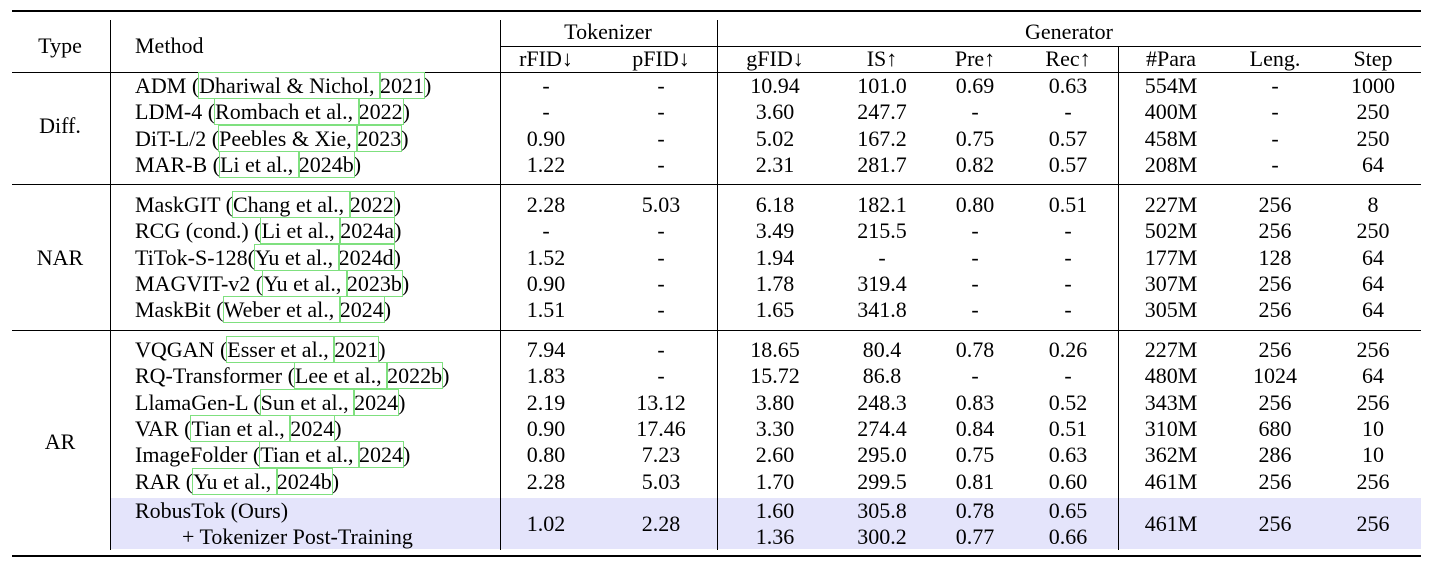 This screenshot has height=582, width=1432. What do you see at coordinates (1068, 58) in the screenshot?
I see `header-col-rec: Rec↑` at bounding box center [1068, 58].